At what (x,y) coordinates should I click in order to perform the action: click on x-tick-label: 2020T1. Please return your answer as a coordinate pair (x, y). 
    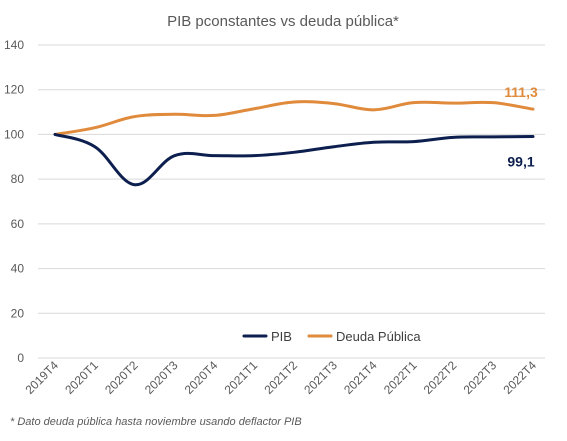
    Looking at the image, I should click on (81, 377).